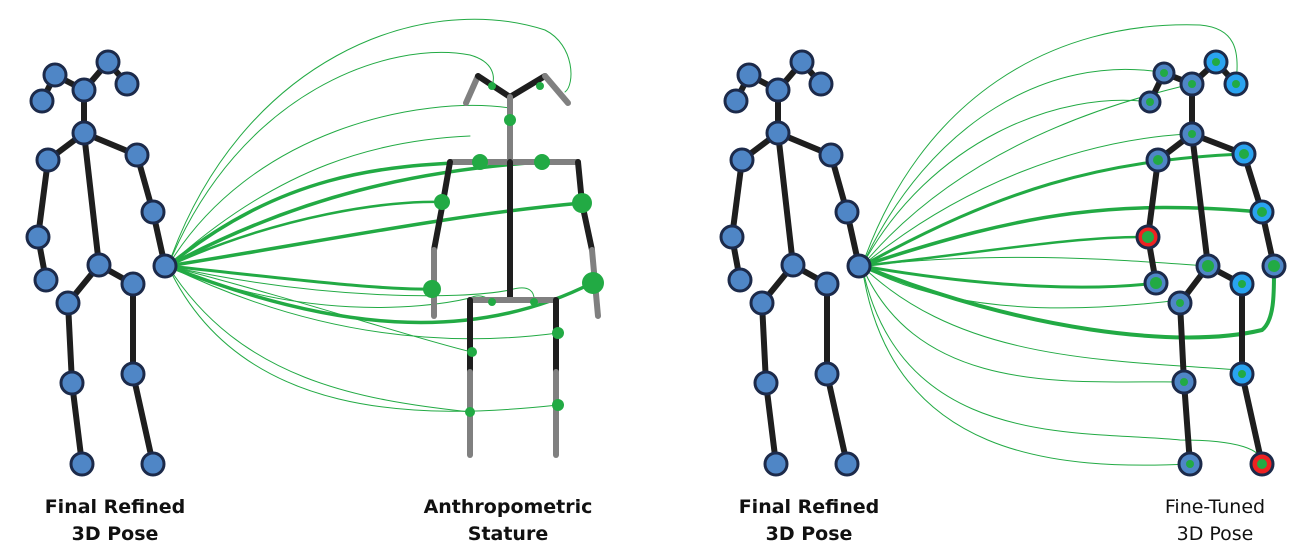 This screenshot has height=560, width=1302. I want to click on final-refined-pose-middle, so click(795, 263).